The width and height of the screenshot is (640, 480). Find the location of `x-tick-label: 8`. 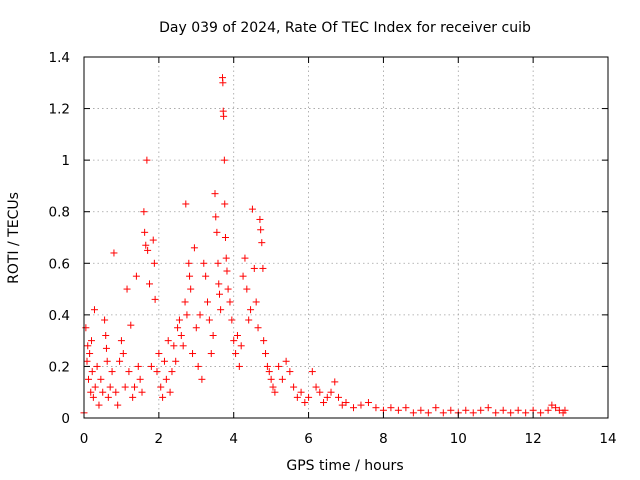

x-tick-label: 8 is located at coordinates (383, 439).